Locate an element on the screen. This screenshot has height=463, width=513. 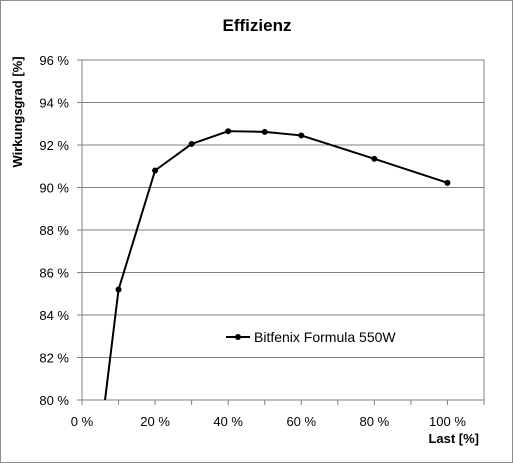
y-tick-label-94: 94 % is located at coordinates (54, 103).